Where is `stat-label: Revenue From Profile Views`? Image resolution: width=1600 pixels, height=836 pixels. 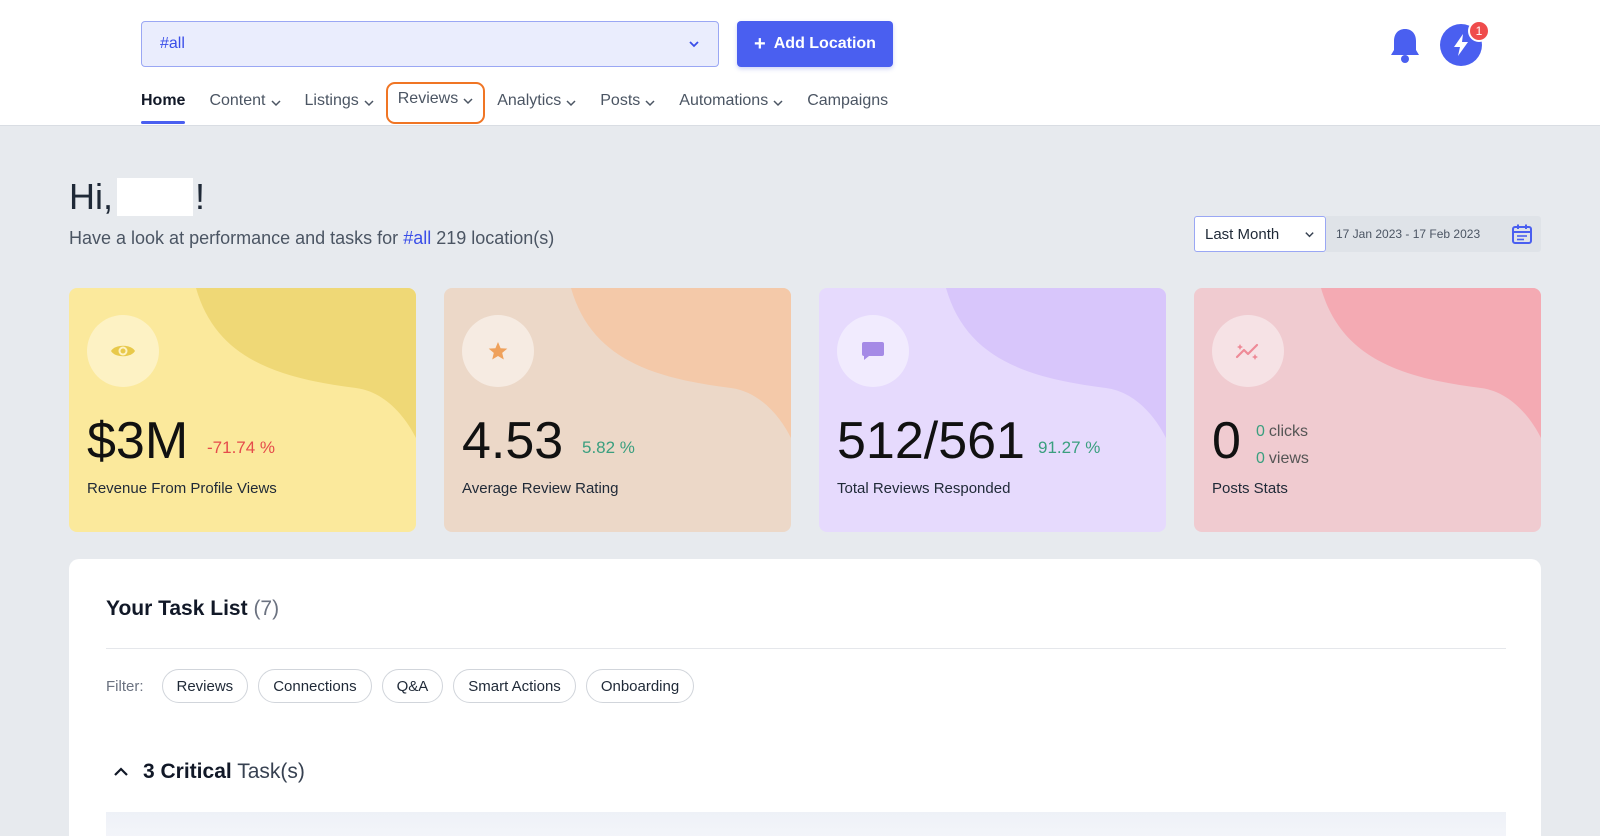
stat-label: Revenue From Profile Views is located at coordinates (182, 488).